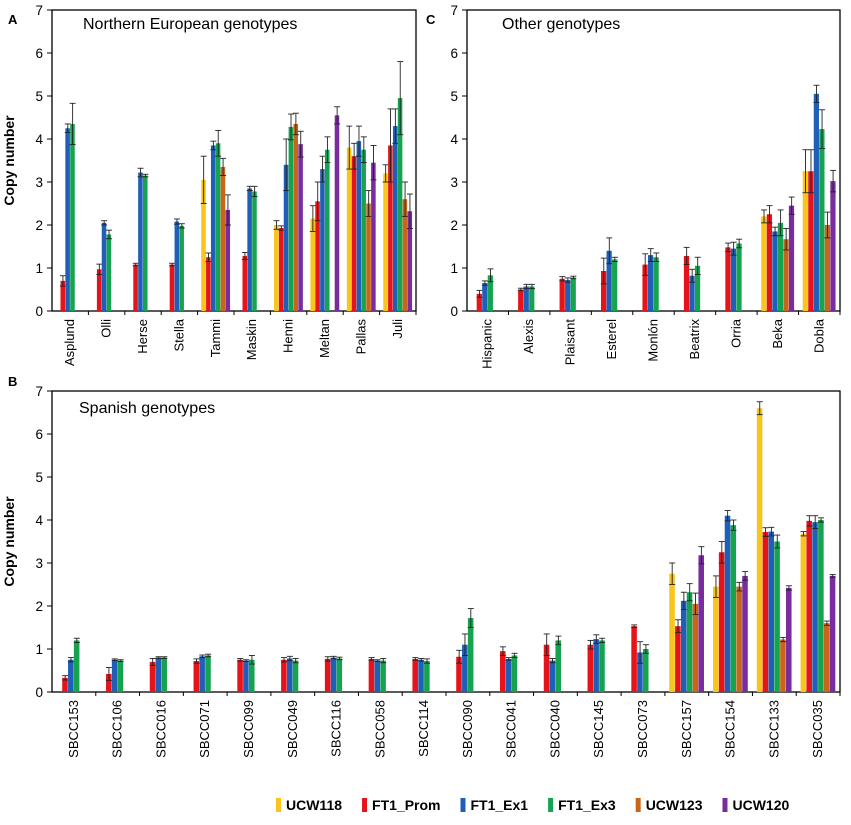 The width and height of the screenshot is (851, 825). I want to click on category-label-tammi: Tammi, so click(215, 338).